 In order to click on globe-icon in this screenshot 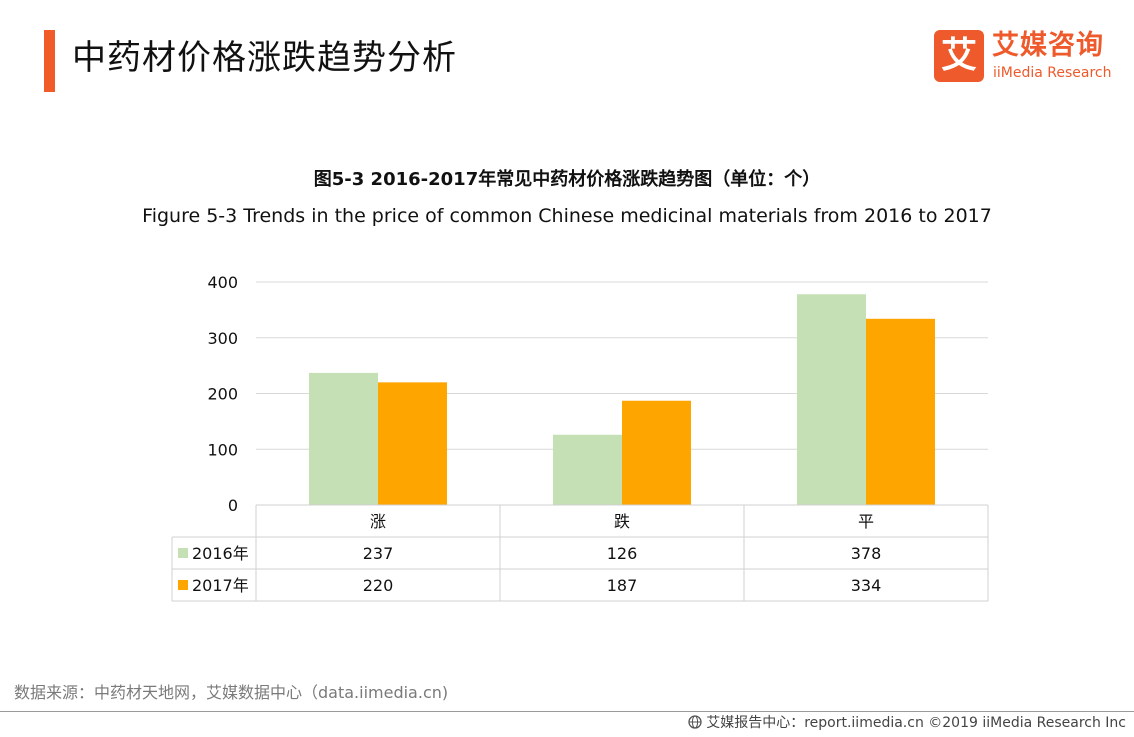, I will do `click(695, 722)`.